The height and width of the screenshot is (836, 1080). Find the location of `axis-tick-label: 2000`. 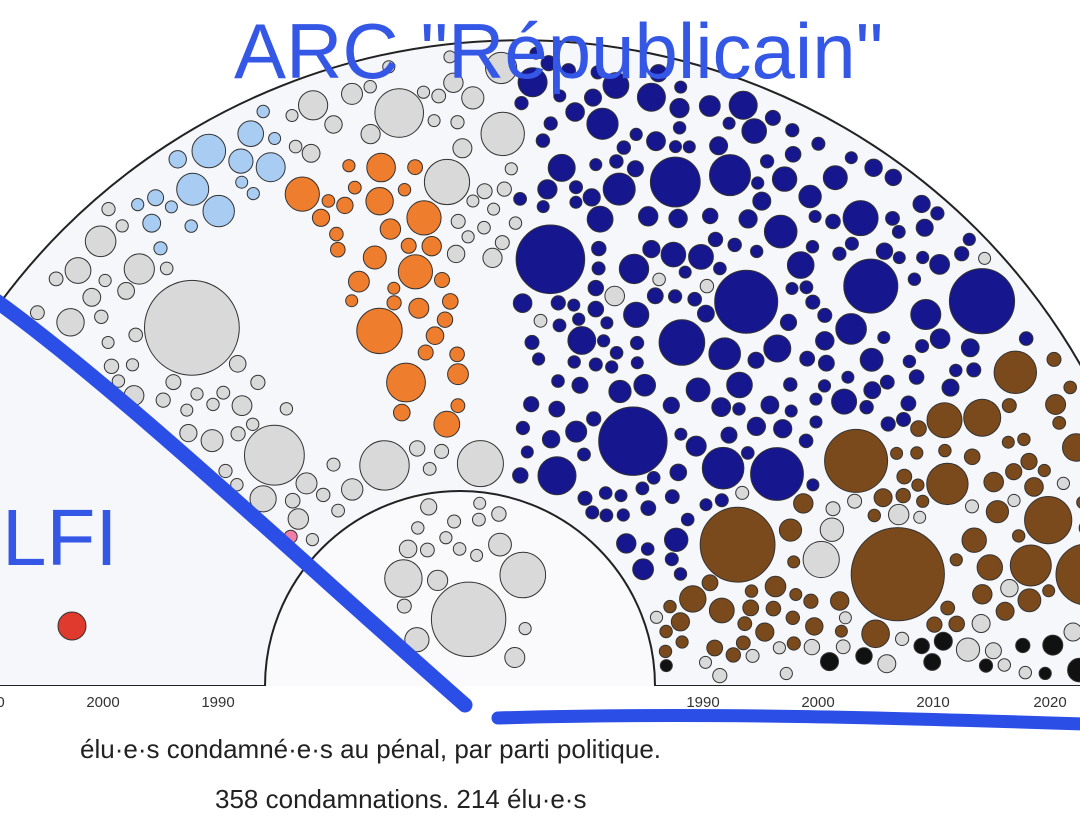

axis-tick-label: 2000 is located at coordinates (817, 702).